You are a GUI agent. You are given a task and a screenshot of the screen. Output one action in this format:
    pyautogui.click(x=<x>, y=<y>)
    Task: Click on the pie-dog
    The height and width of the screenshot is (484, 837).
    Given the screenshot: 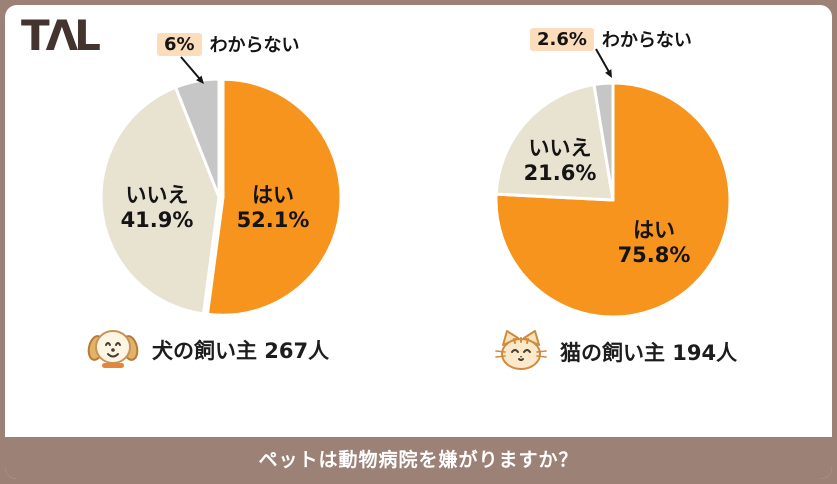 What is the action you would take?
    pyautogui.click(x=221, y=197)
    